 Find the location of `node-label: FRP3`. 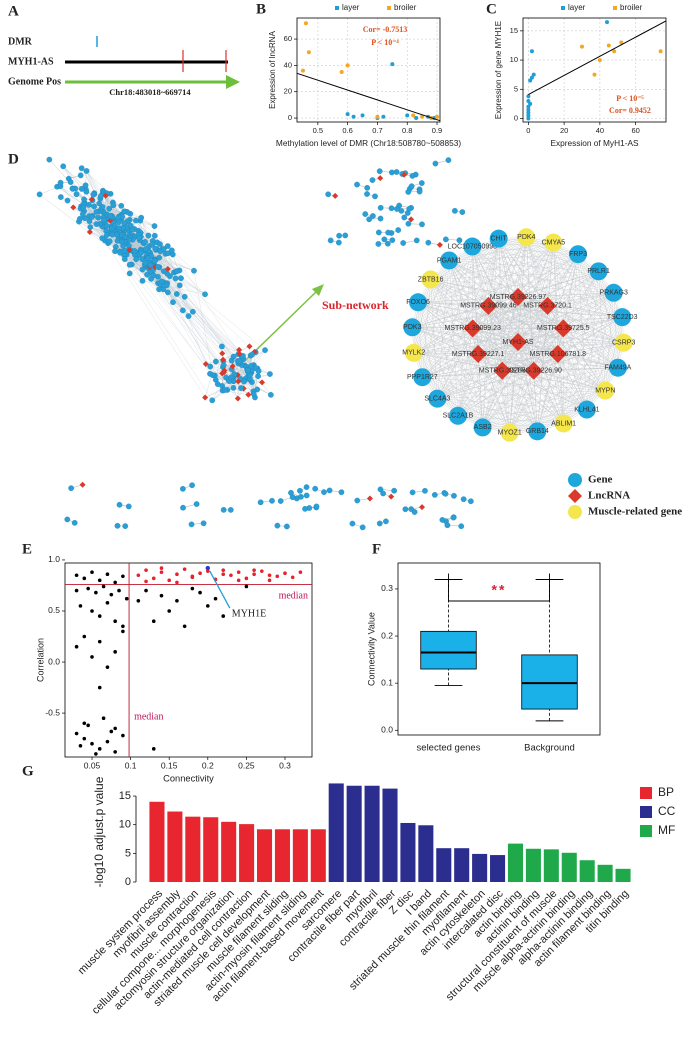

node-label: FRP3 is located at coordinates (578, 254).